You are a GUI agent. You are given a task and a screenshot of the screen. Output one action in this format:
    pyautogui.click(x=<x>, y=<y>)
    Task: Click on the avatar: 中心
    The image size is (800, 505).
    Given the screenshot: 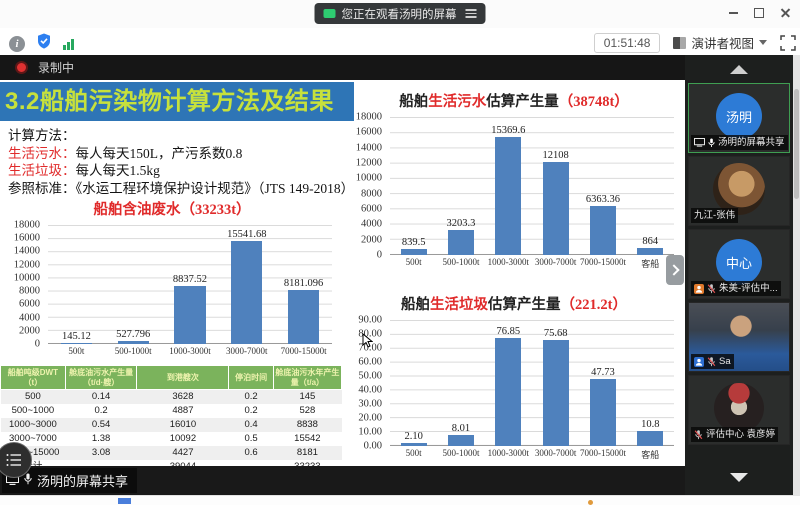 What is the action you would take?
    pyautogui.click(x=739, y=262)
    